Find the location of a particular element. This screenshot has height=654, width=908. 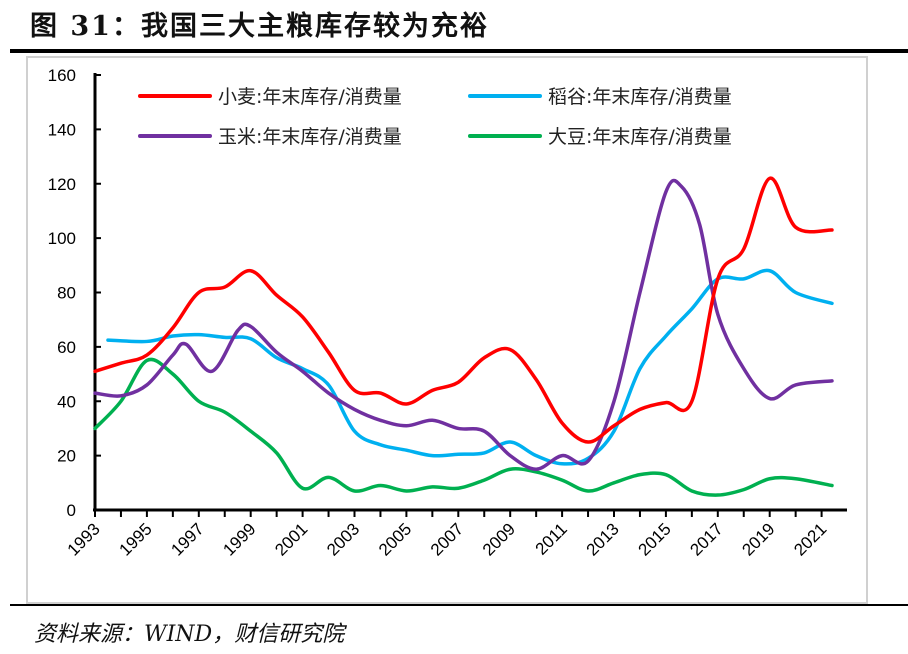

x-tick-label: 2019 is located at coordinates (758, 539).